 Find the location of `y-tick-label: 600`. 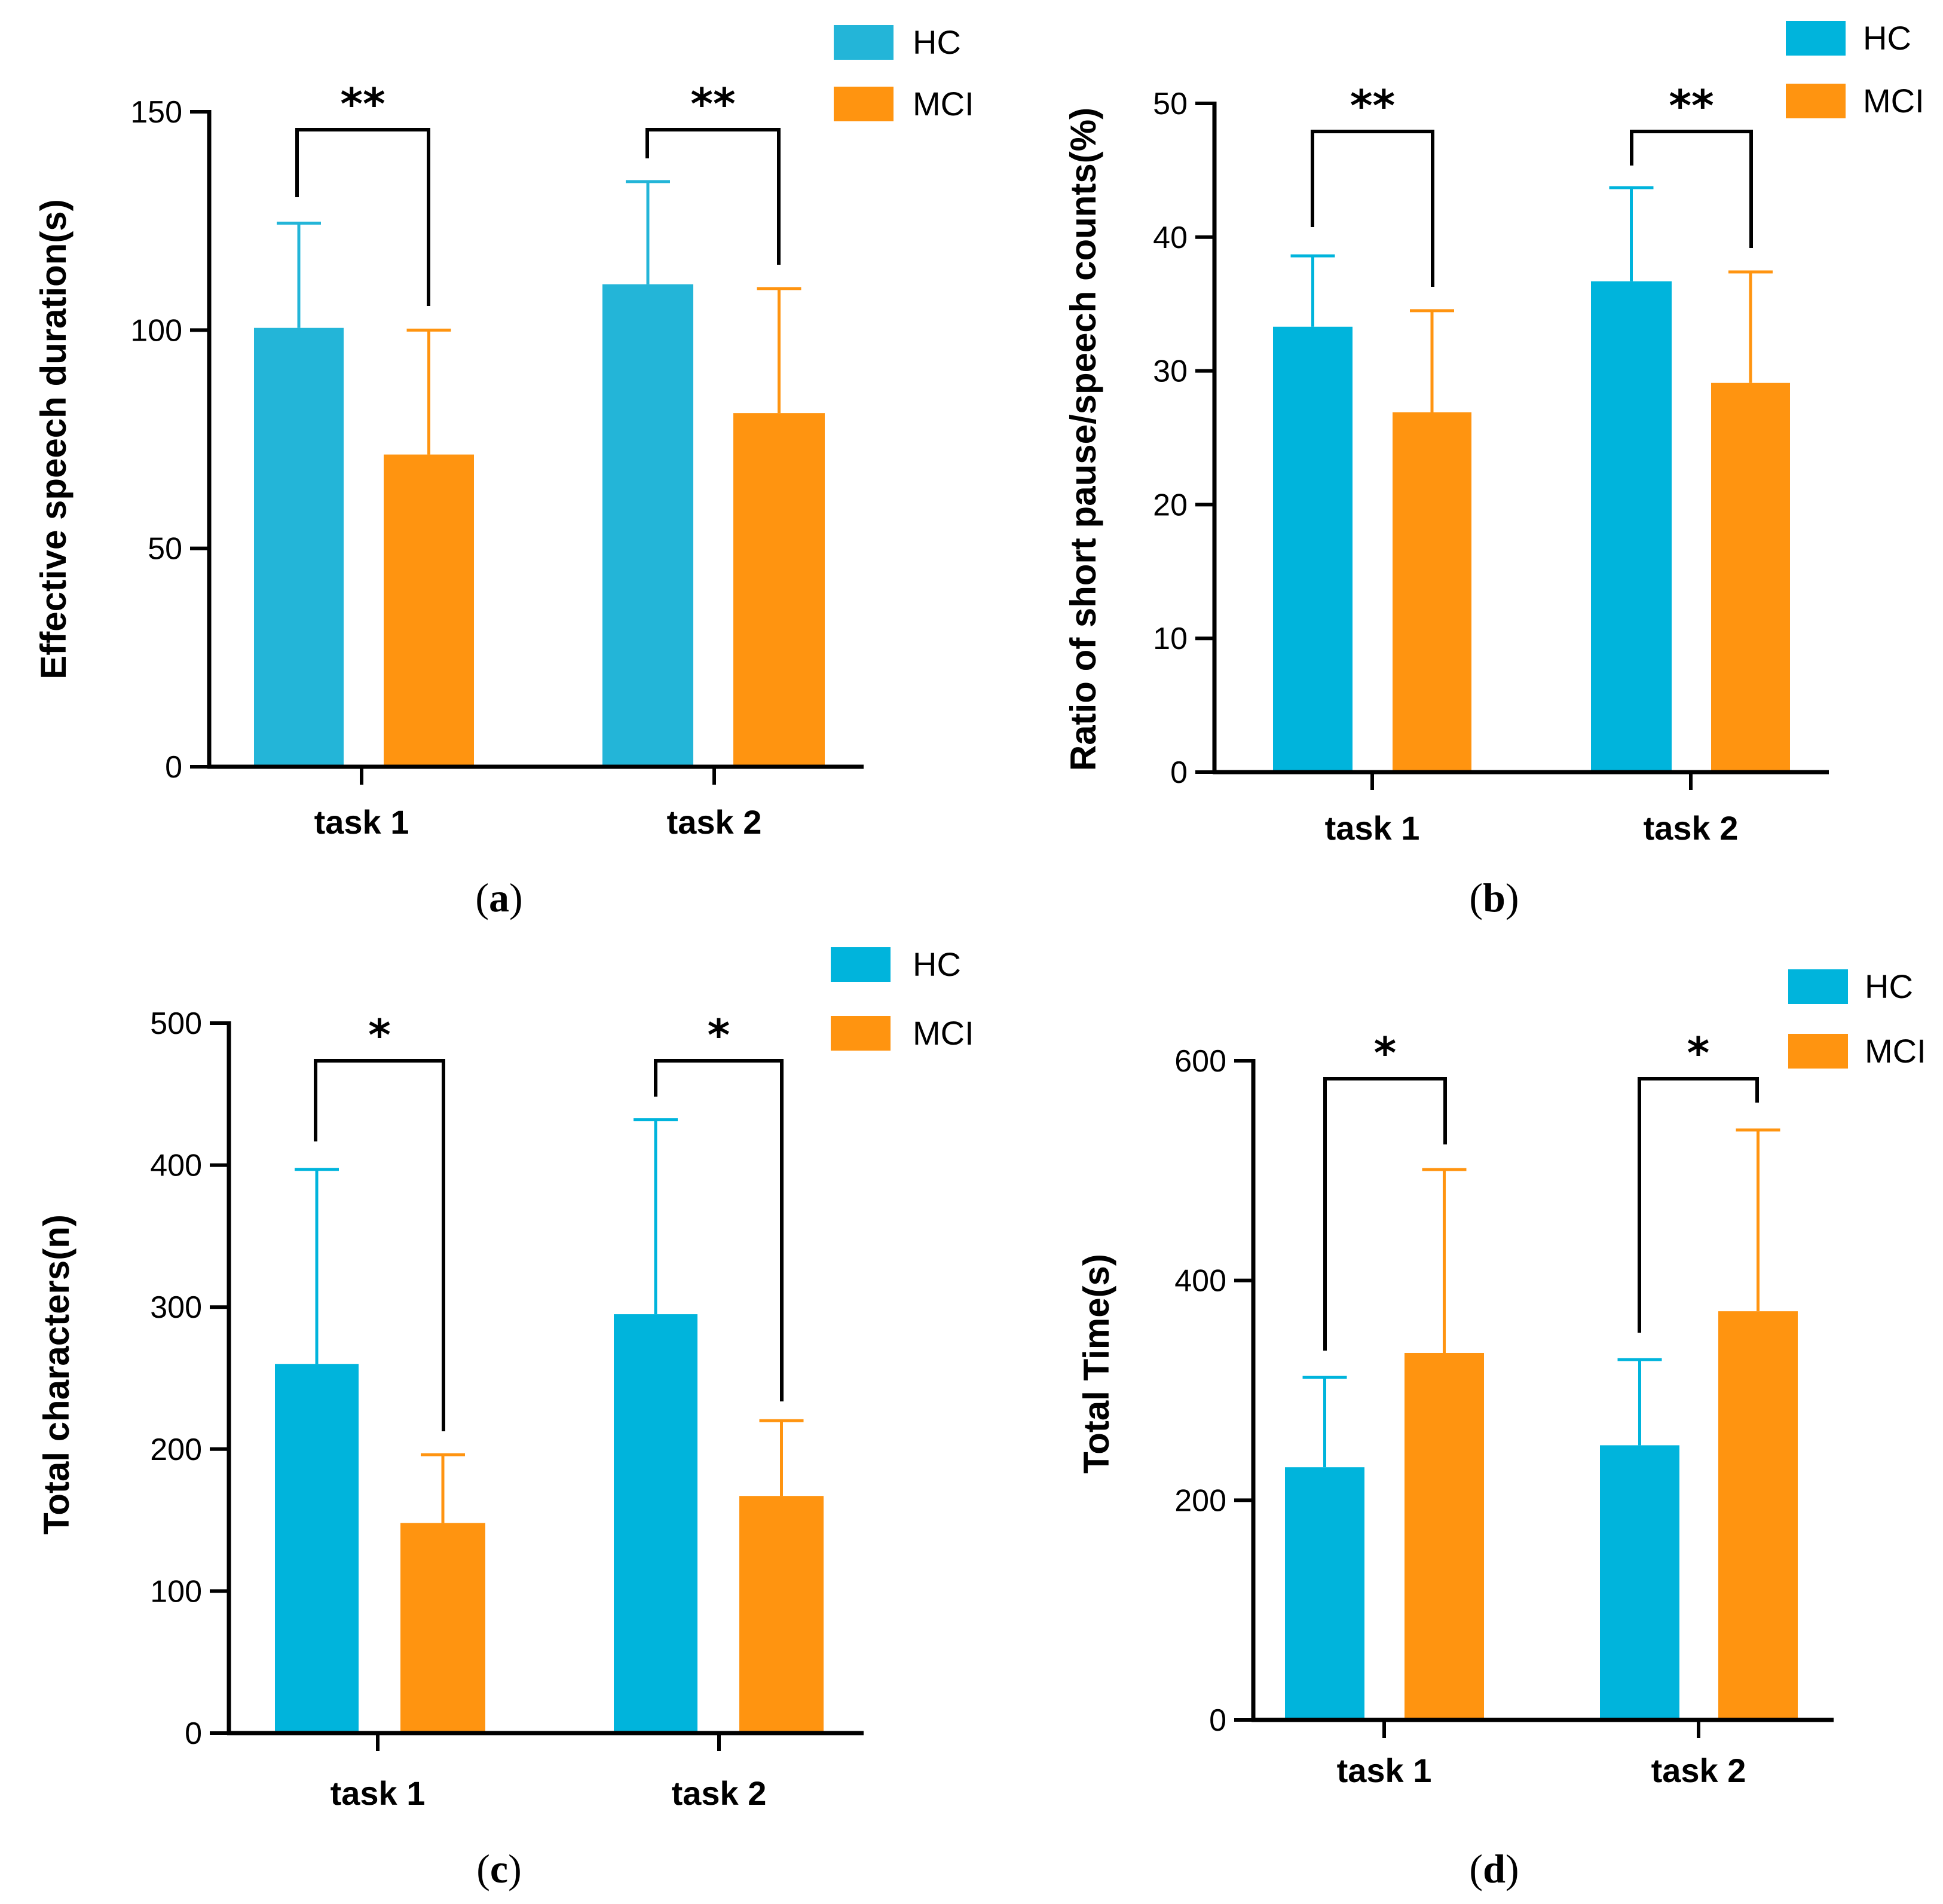

y-tick-label: 600 is located at coordinates (1200, 1061).